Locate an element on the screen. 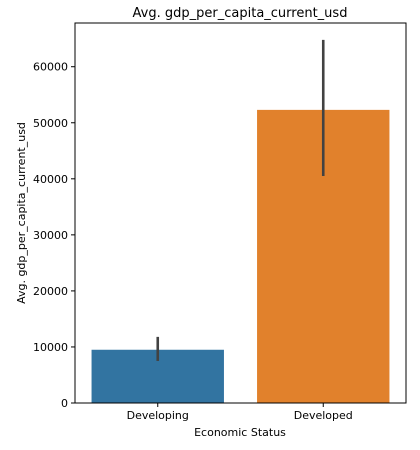 The height and width of the screenshot is (450, 420). x-tick-label: Developing is located at coordinates (158, 415).